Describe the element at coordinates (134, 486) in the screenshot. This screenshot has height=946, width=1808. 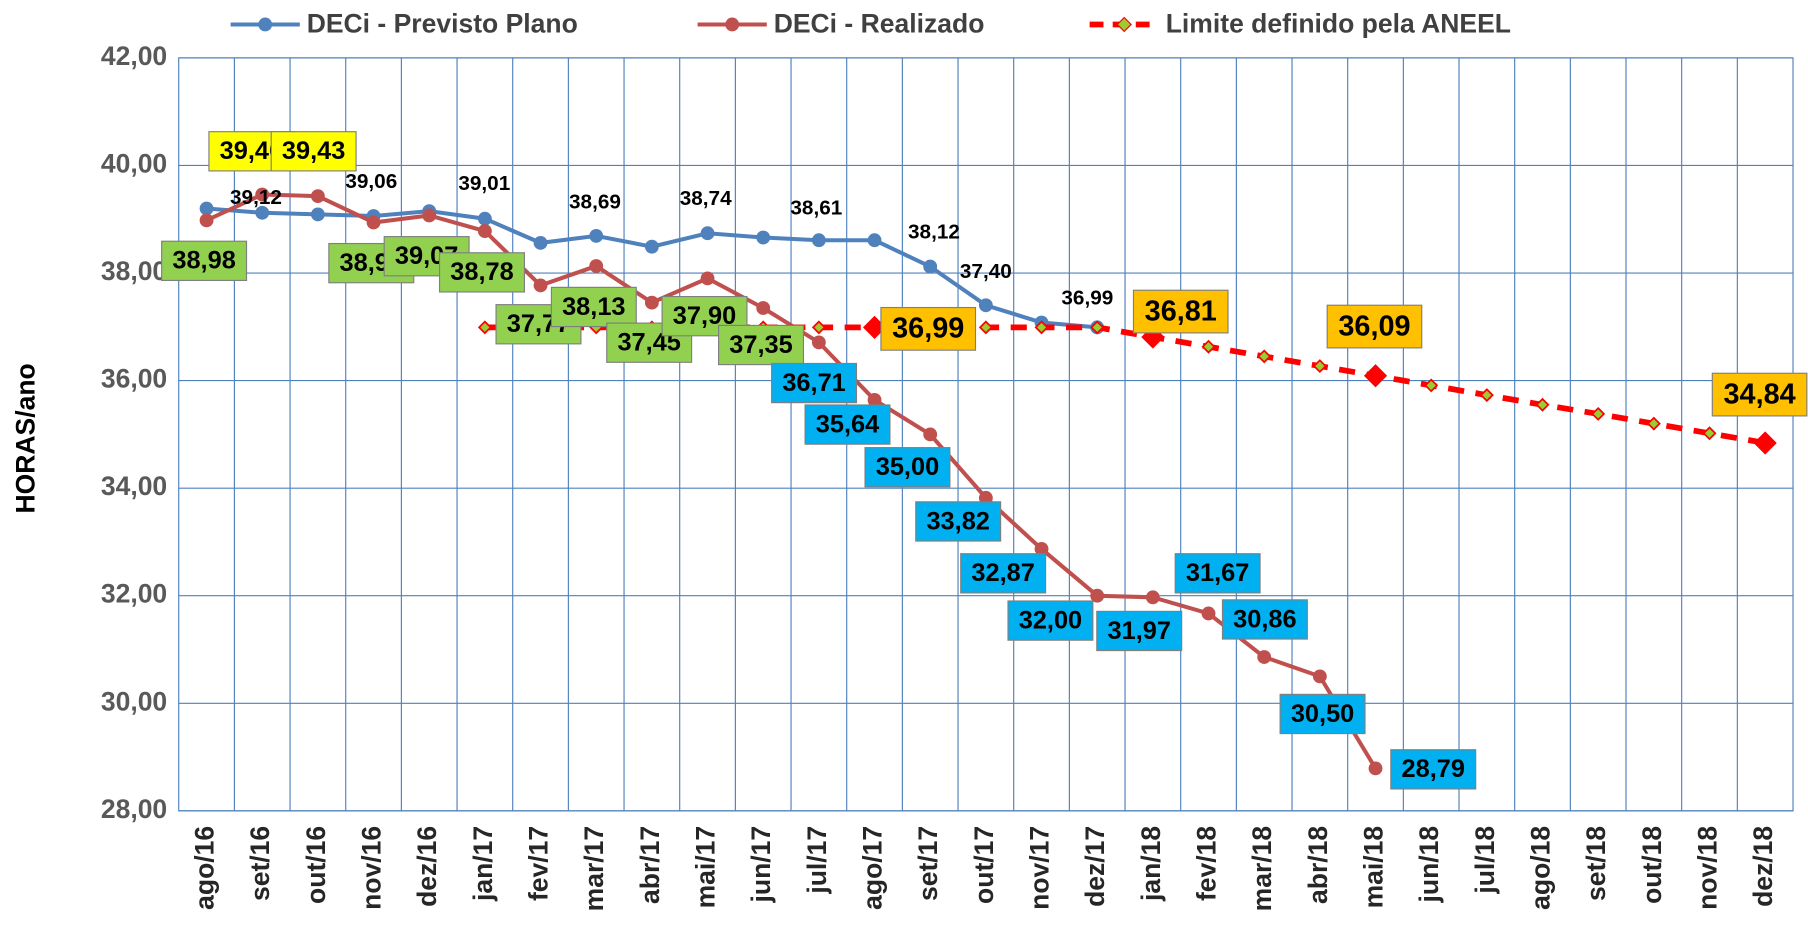
I see `y-tick-label: 34,00` at that location.